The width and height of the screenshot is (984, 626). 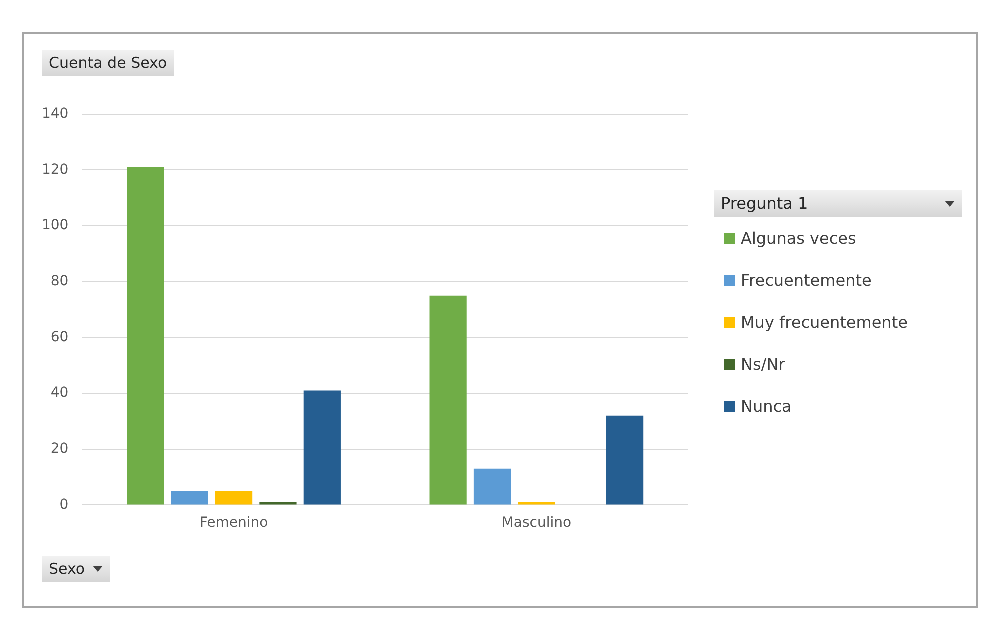 I want to click on legend-label: Nunca, so click(x=766, y=406).